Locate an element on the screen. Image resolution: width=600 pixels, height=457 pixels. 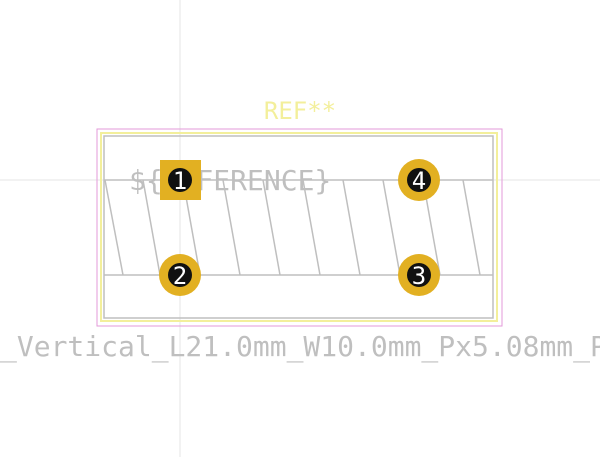
pad-1: 1 is located at coordinates (180, 180).